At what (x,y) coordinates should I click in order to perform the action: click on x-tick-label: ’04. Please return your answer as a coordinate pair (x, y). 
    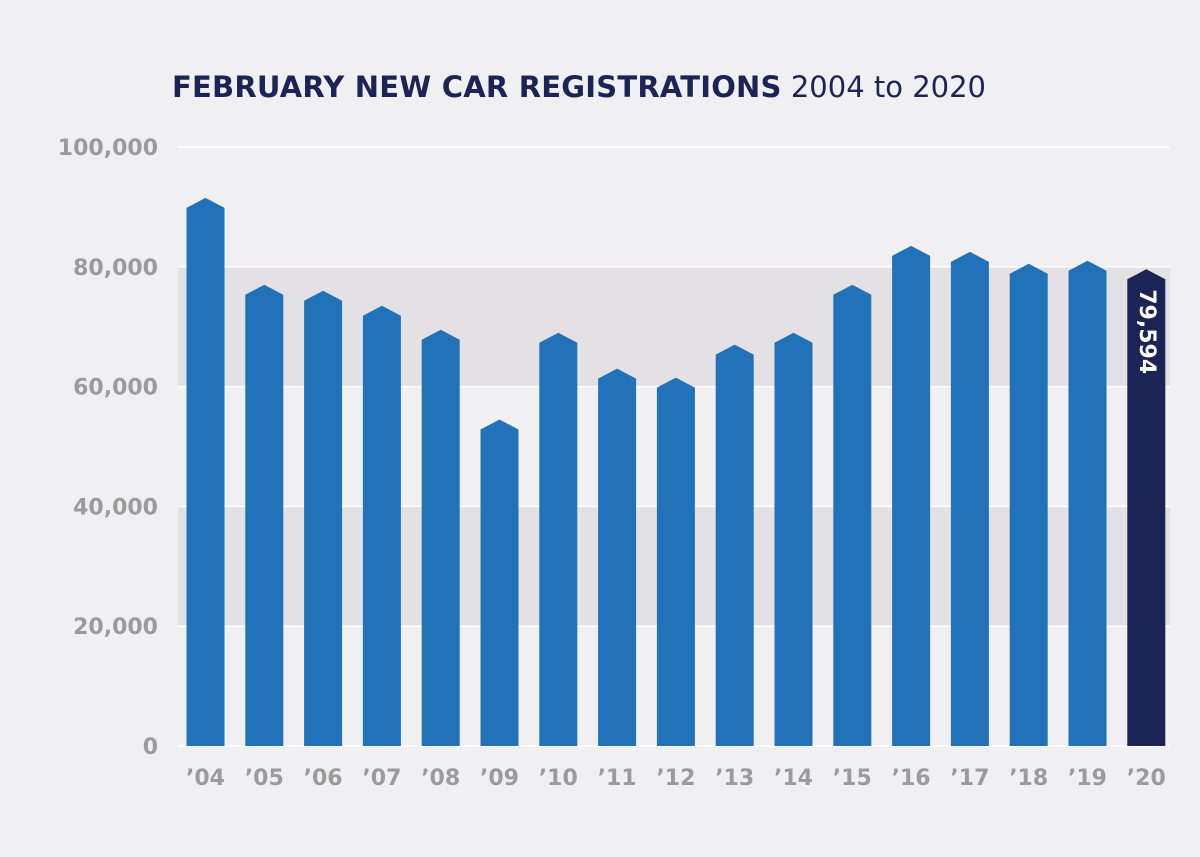
    Looking at the image, I should click on (205, 778).